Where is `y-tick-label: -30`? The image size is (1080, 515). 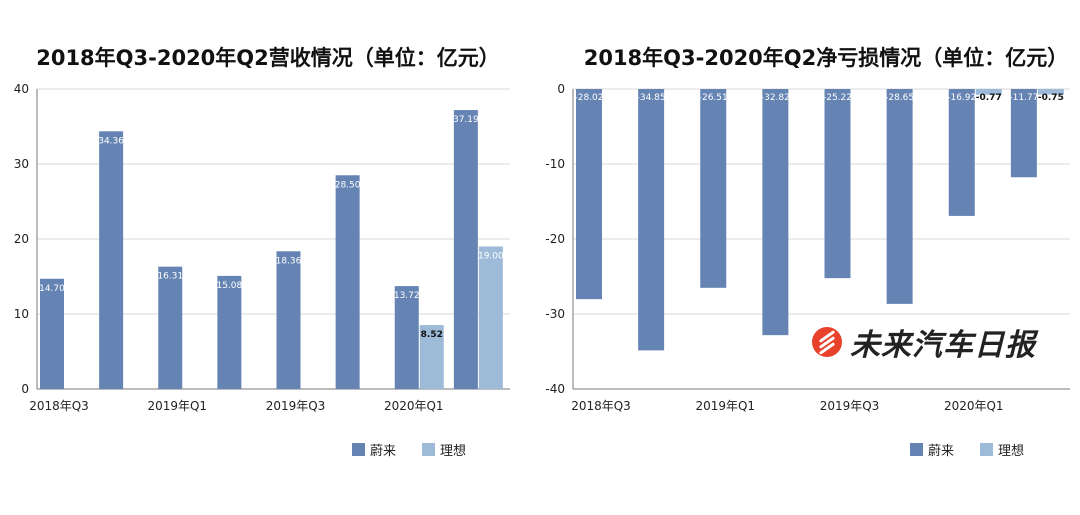
y-tick-label: -30 is located at coordinates (555, 314).